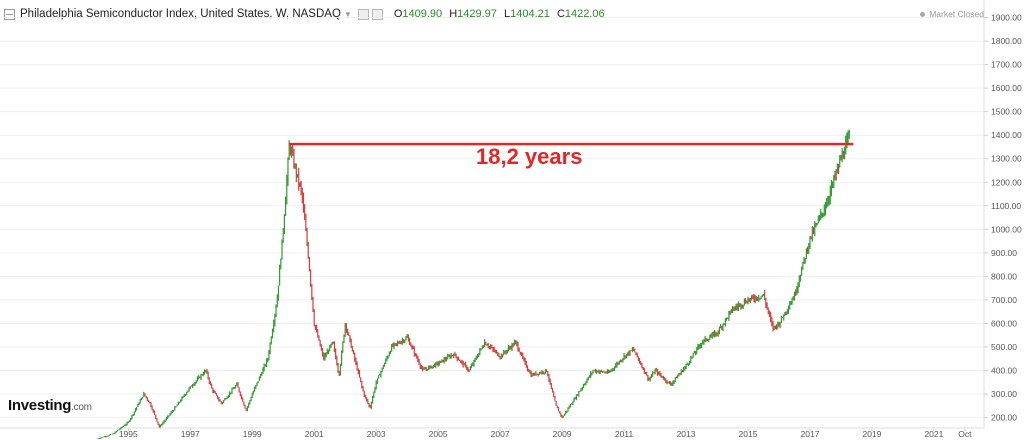 This screenshot has width=1024, height=440. Describe the element at coordinates (965, 434) in the screenshot. I see `x-tick-label: Oct` at that location.